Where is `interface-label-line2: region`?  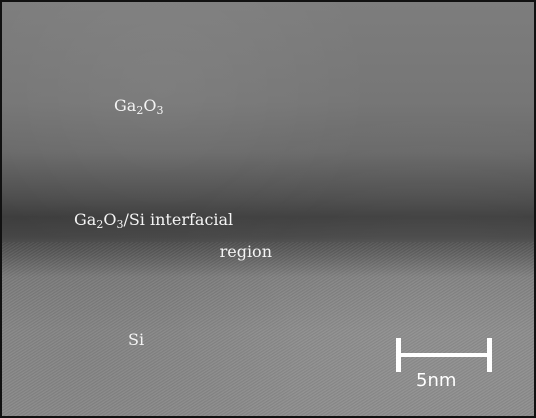 interface-label-line2: region is located at coordinates (245, 251).